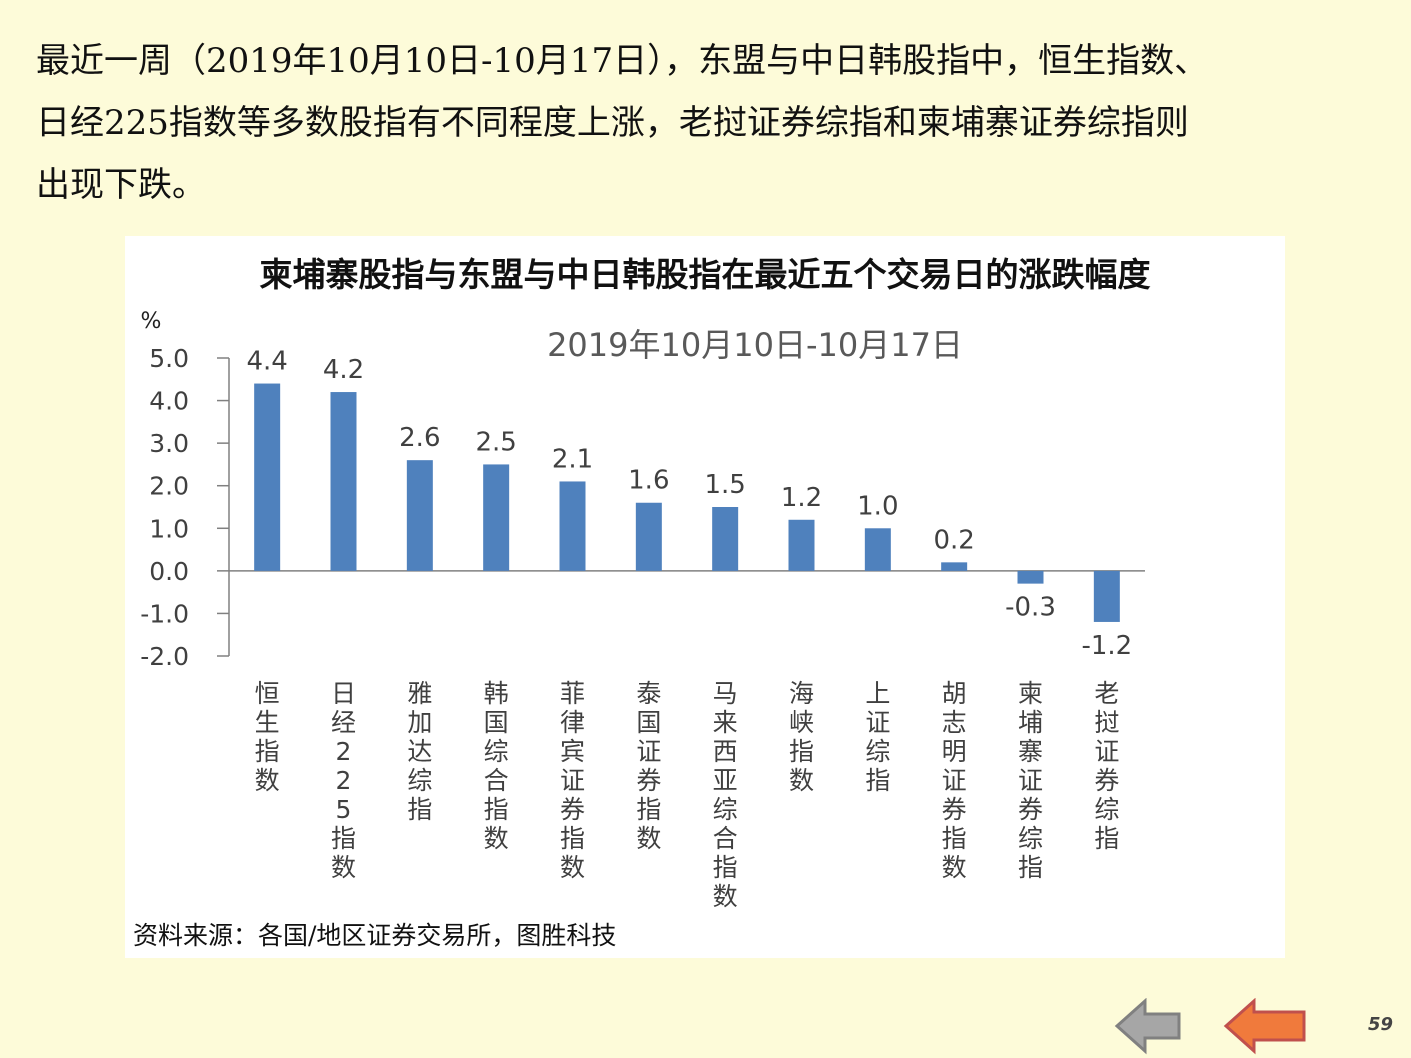 This screenshot has height=1058, width=1411. Describe the element at coordinates (801, 737) in the screenshot. I see `category-label: 海峡指数` at that location.